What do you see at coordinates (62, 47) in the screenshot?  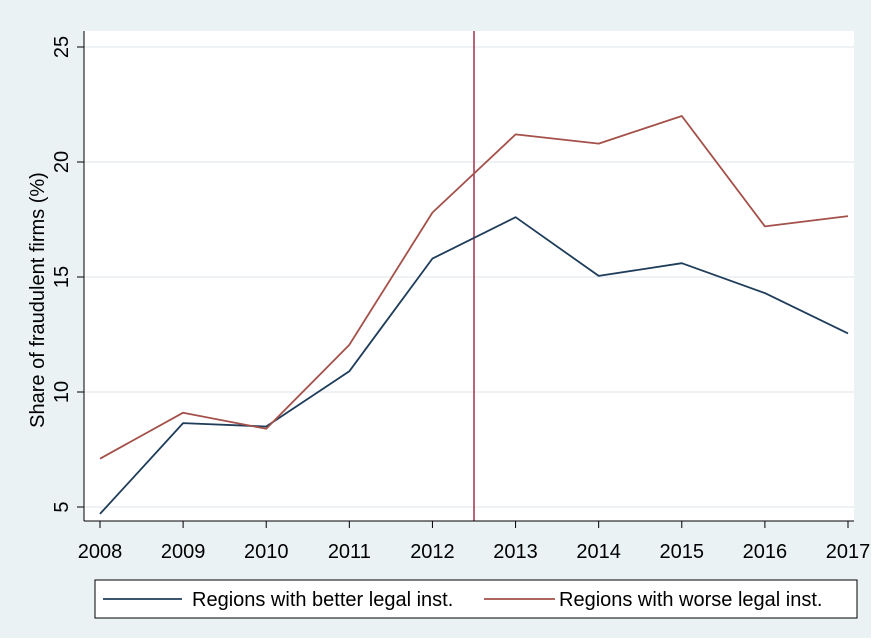 I see `y-tick-label-25: 25` at bounding box center [62, 47].